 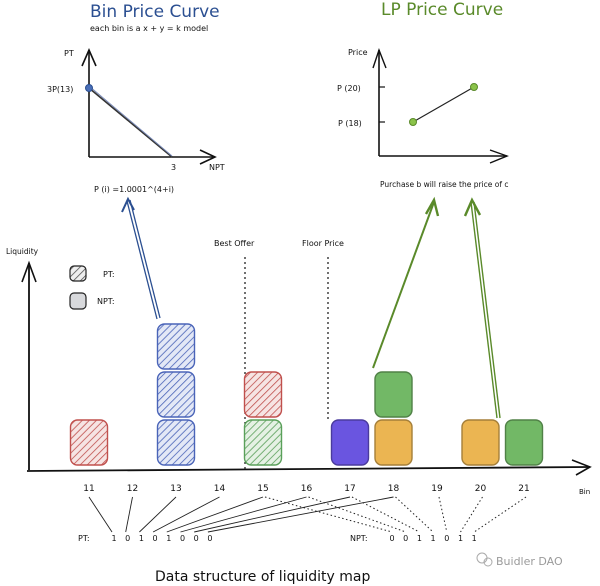 What do you see at coordinates (437, 489) in the screenshot?
I see `bin-label-19: 19` at bounding box center [437, 489].